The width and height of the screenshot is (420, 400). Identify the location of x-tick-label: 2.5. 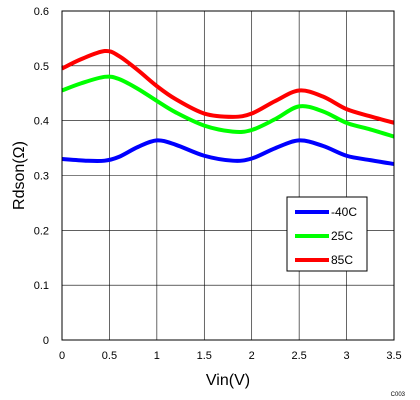
(298, 356).